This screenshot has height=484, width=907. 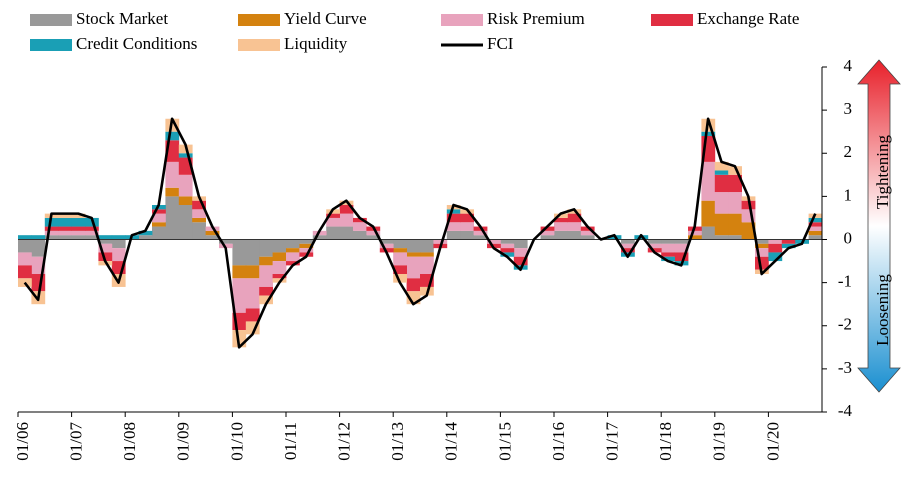 I want to click on x-tick-label: 01/07, so click(x=76, y=441).